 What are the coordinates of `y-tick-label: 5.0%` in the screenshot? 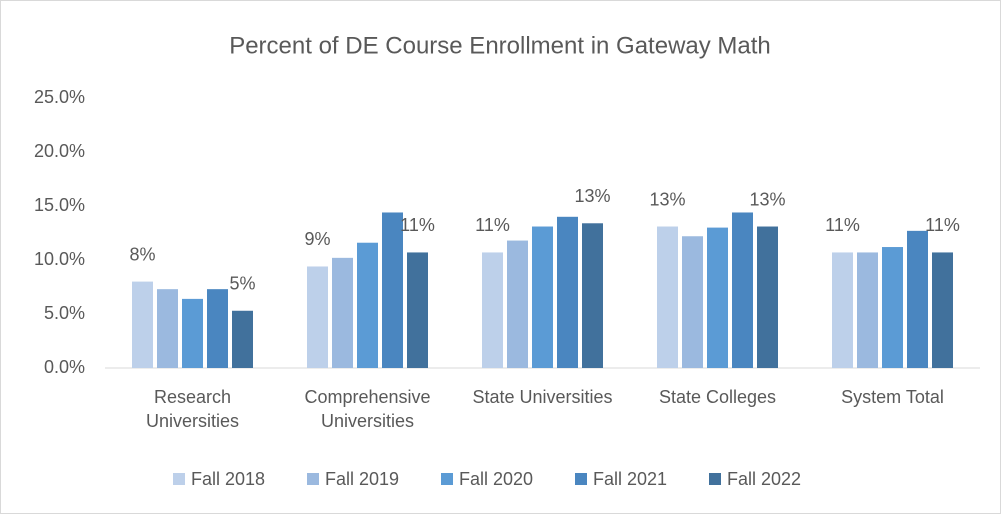 It's located at (64, 313).